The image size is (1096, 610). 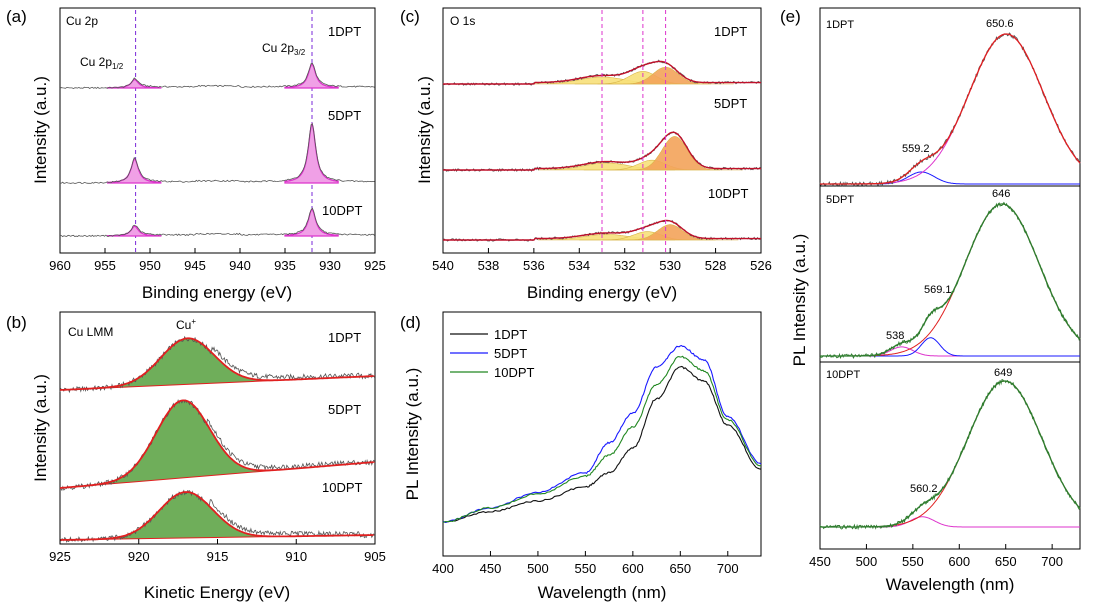 I want to click on panel-e-x-tick-label: 550, so click(x=913, y=561).